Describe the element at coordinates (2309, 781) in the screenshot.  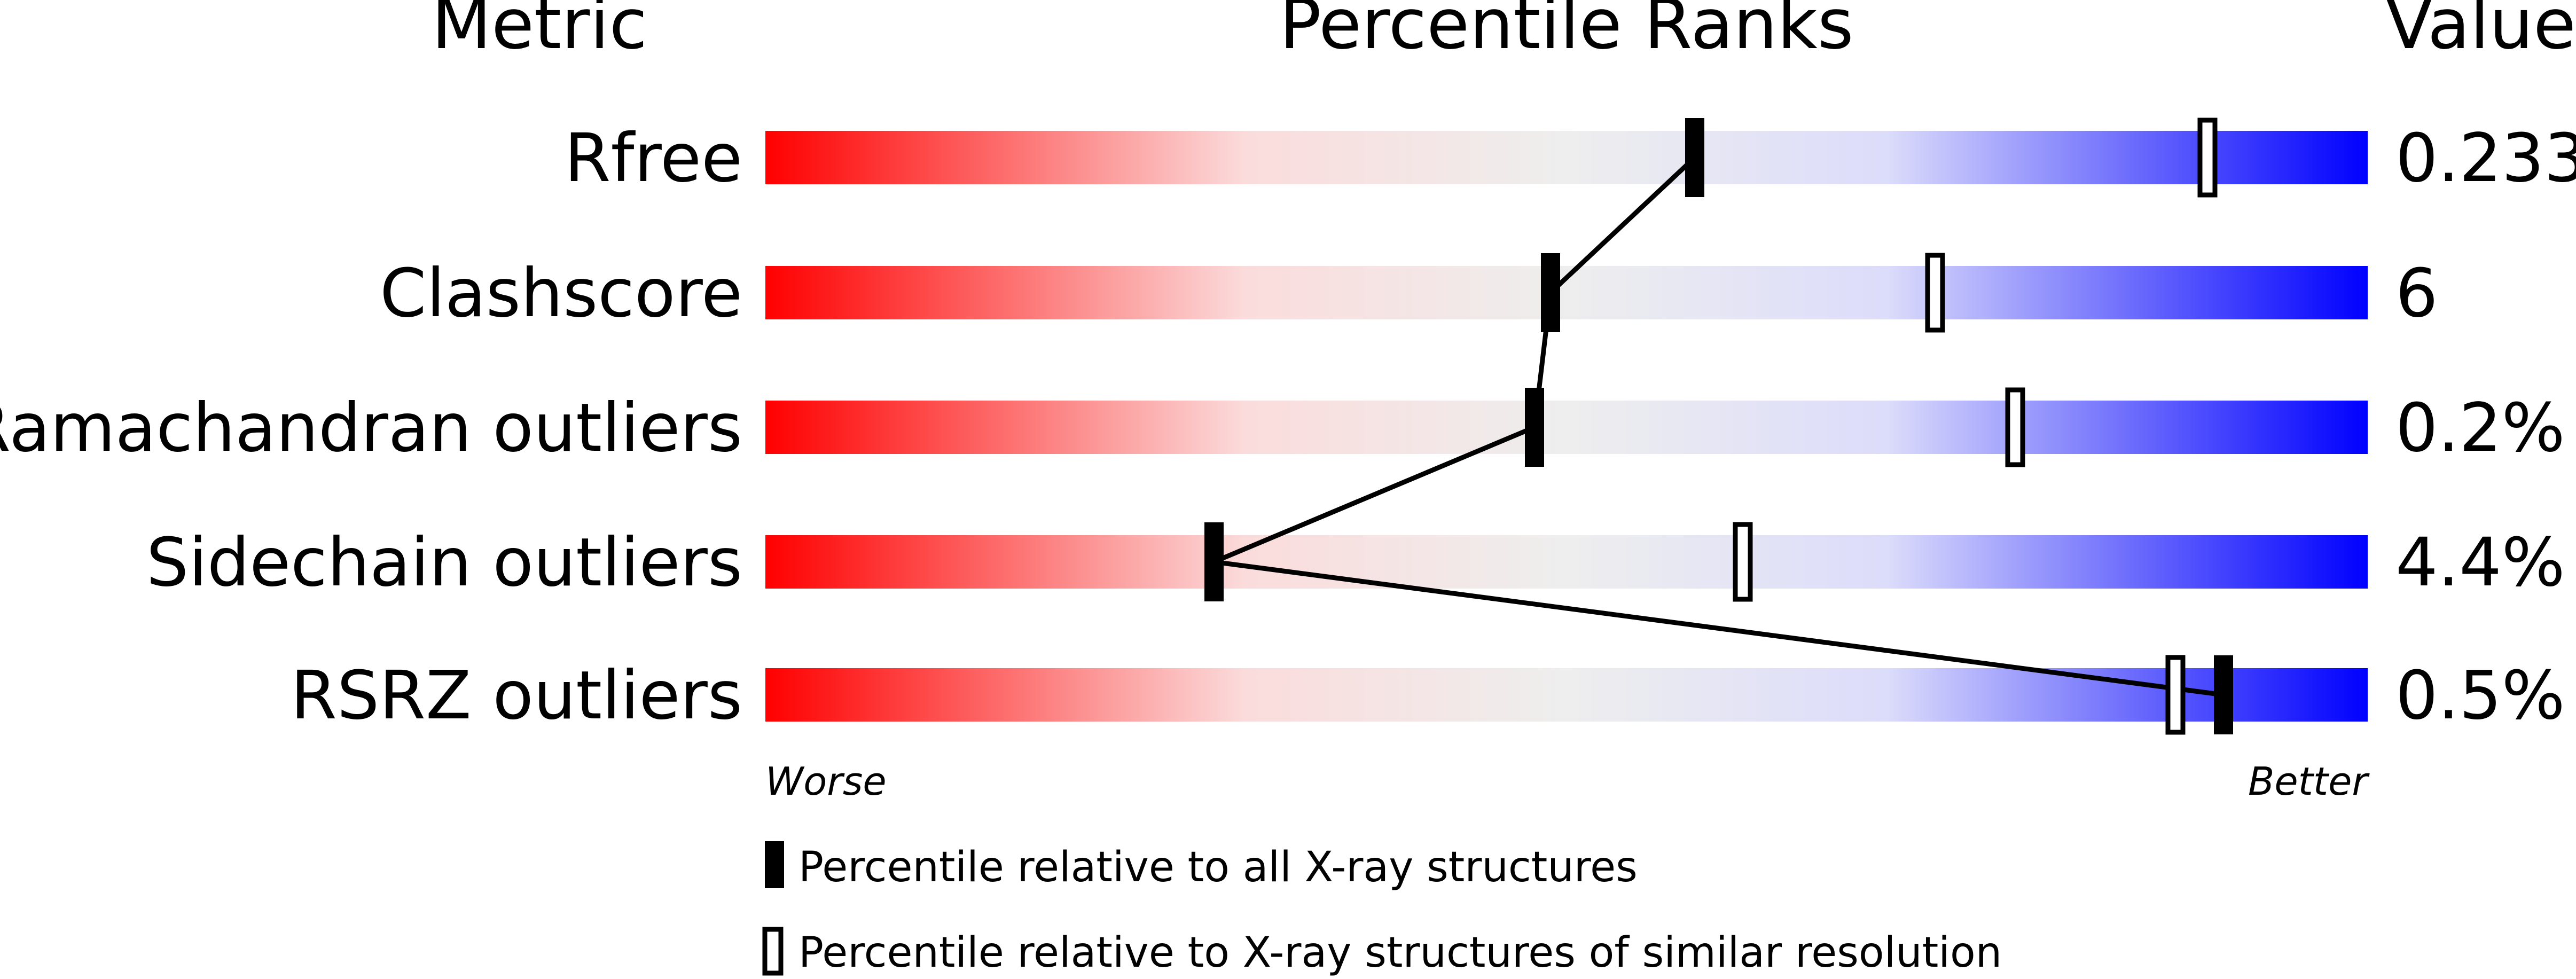
I see `better-label: Better` at that location.